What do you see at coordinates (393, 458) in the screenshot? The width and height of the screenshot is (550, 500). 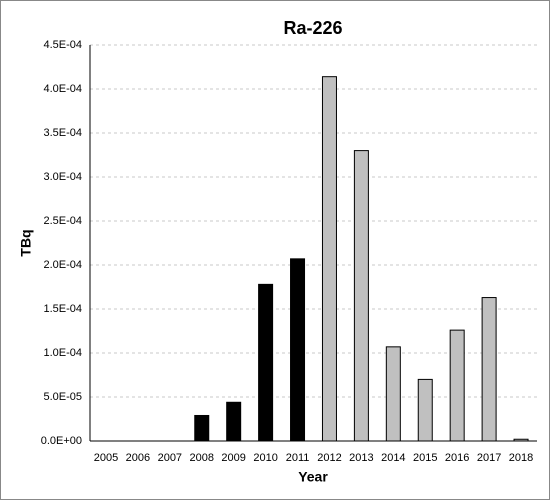 I see `x-tick-label: 2014` at bounding box center [393, 458].